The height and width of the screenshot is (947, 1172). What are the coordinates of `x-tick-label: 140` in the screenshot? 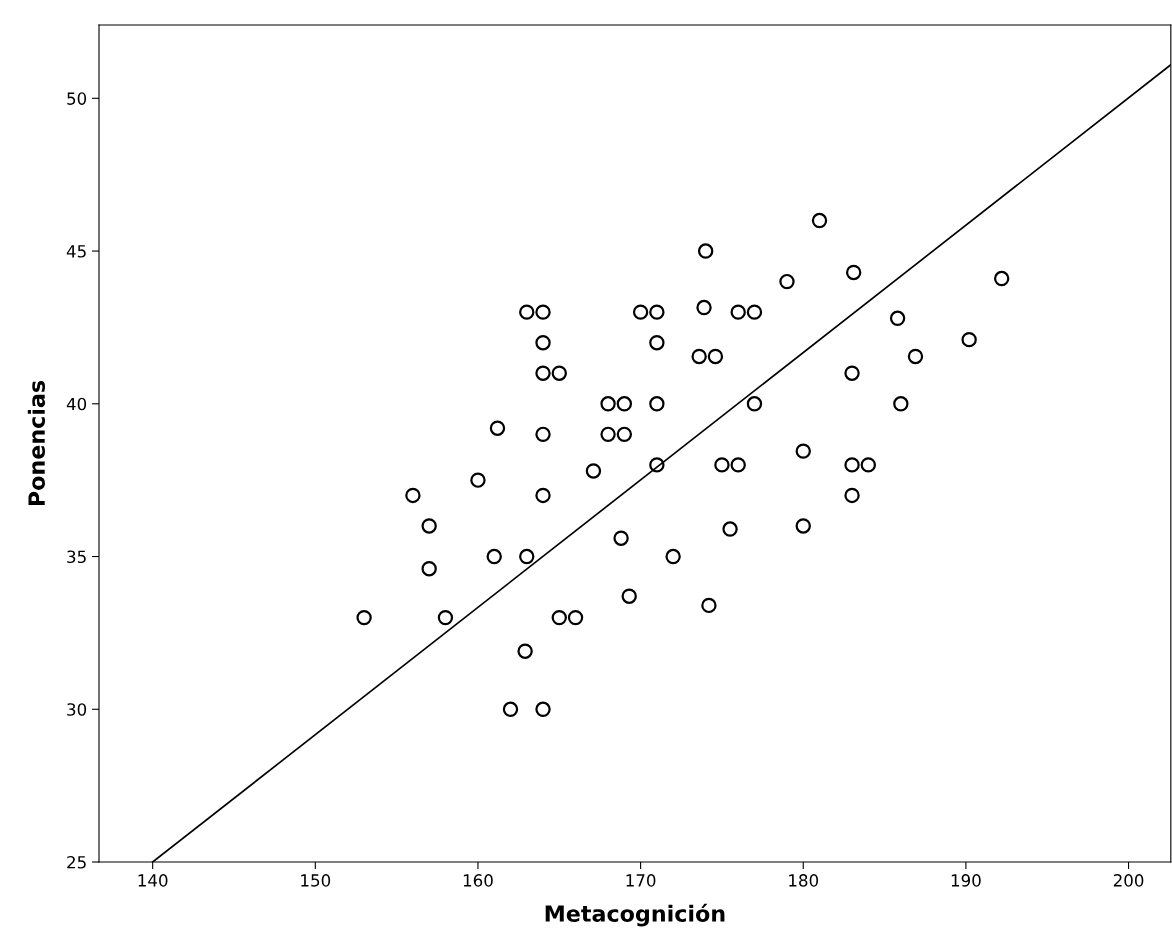 It's located at (153, 880).